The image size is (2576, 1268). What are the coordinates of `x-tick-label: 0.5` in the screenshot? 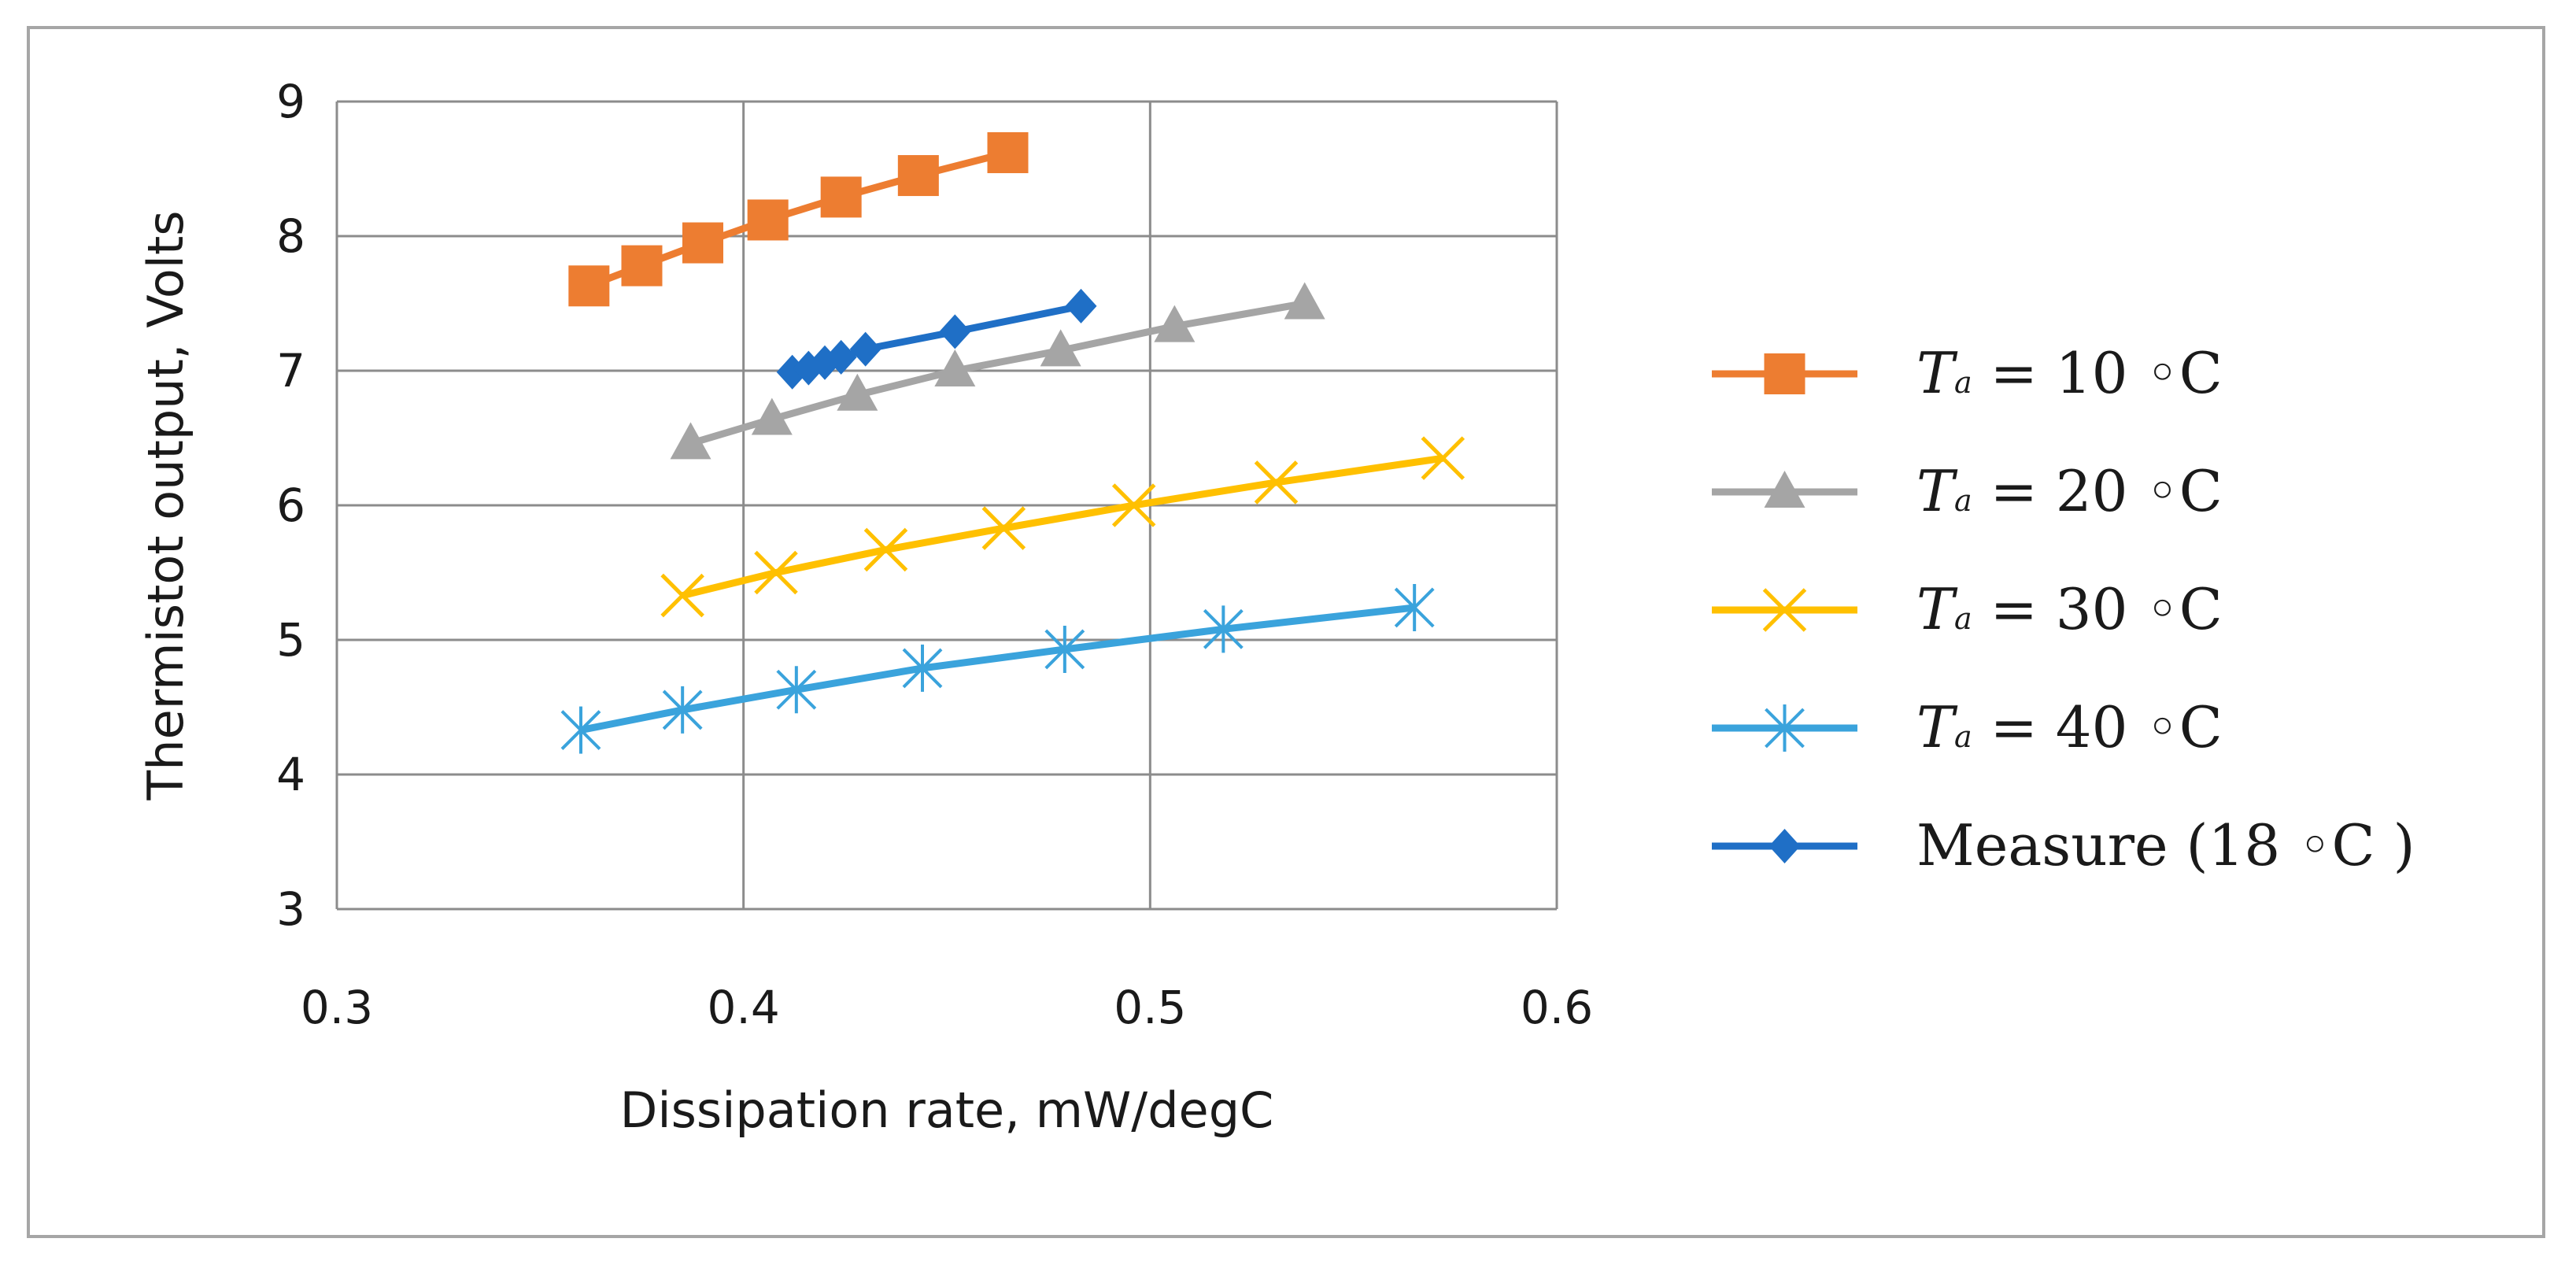 It's located at (1150, 1007).